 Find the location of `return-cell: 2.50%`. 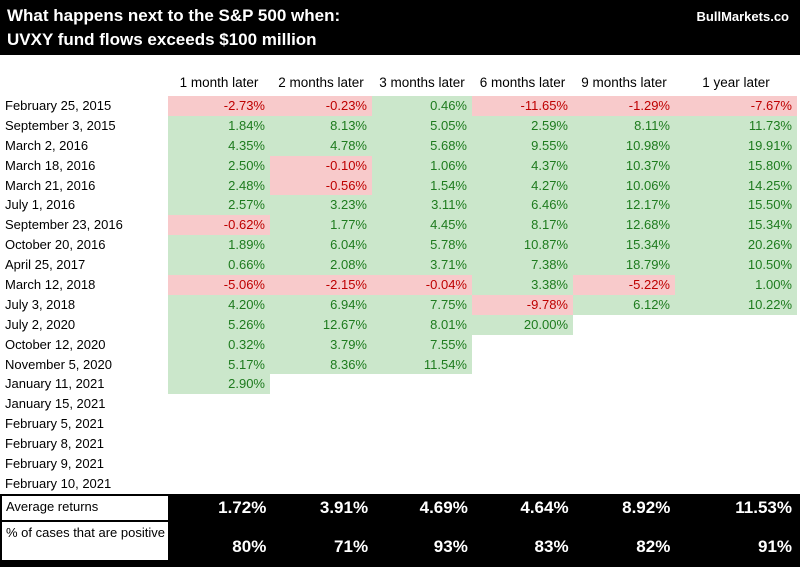

return-cell: 2.50% is located at coordinates (219, 165).